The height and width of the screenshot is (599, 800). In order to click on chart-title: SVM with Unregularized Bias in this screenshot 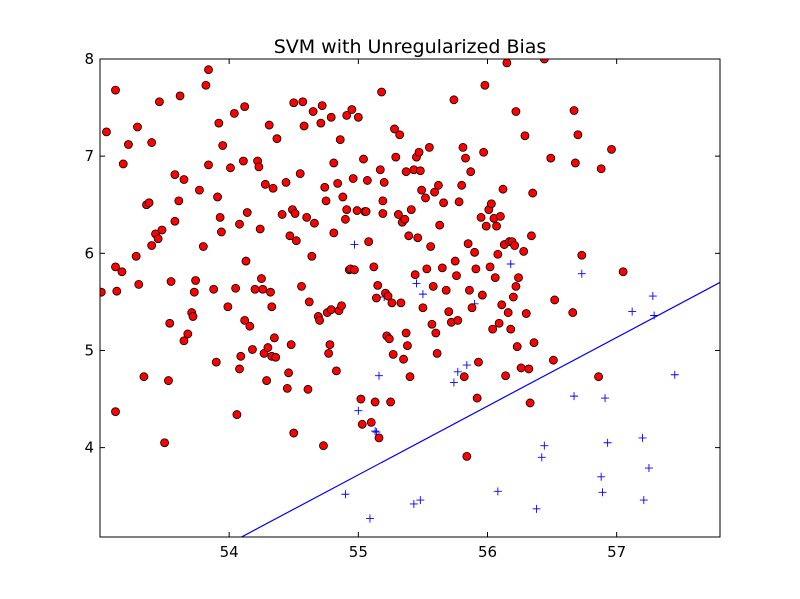, I will do `click(410, 47)`.